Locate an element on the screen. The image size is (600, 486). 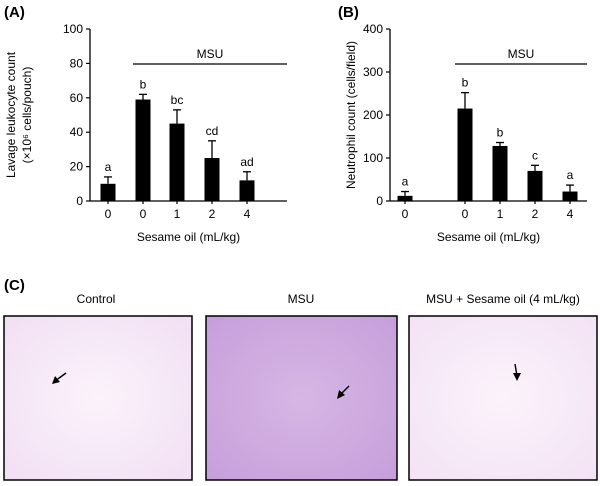
micrograph-msu-sesame is located at coordinates (503, 398).